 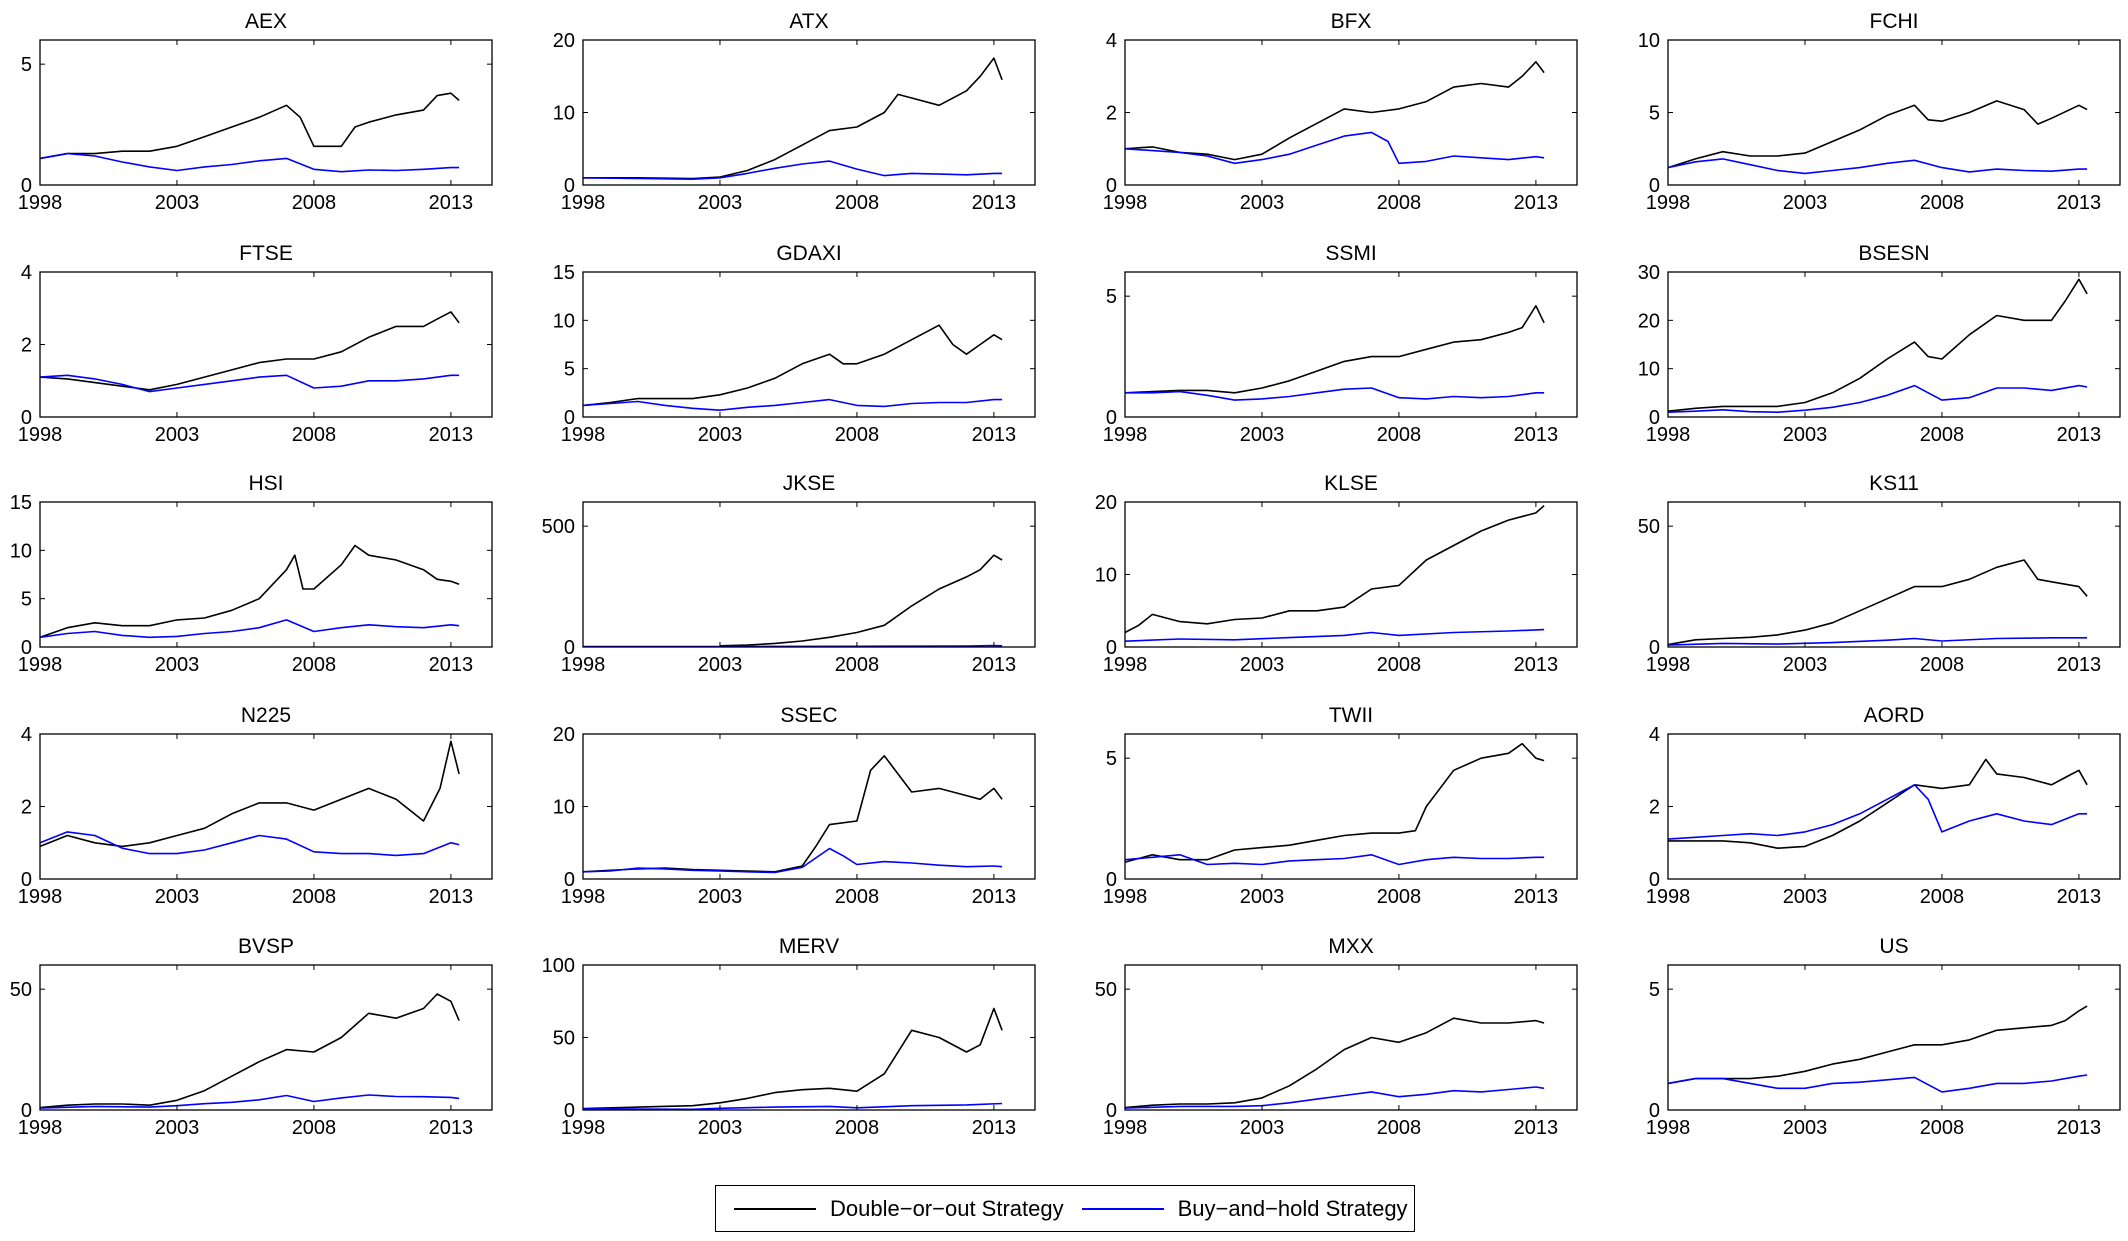 What do you see at coordinates (266, 21) in the screenshot?
I see `chart-title: AEX` at bounding box center [266, 21].